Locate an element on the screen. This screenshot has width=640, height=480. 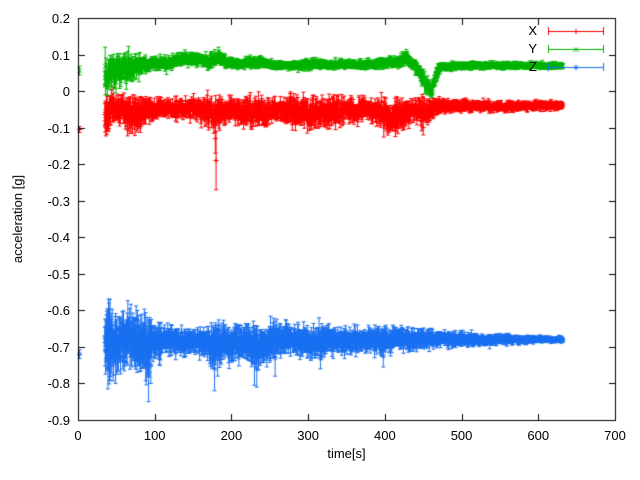
y-tick-label: -0.7 is located at coordinates (58, 347).